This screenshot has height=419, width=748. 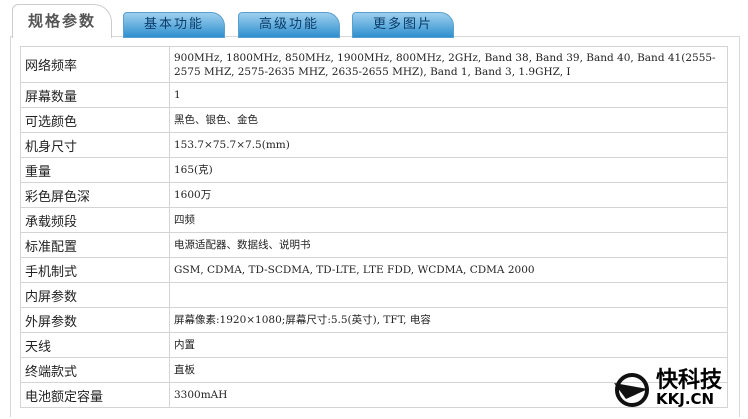 What do you see at coordinates (95, 295) in the screenshot?
I see `spec-label: 内屏参数` at bounding box center [95, 295].